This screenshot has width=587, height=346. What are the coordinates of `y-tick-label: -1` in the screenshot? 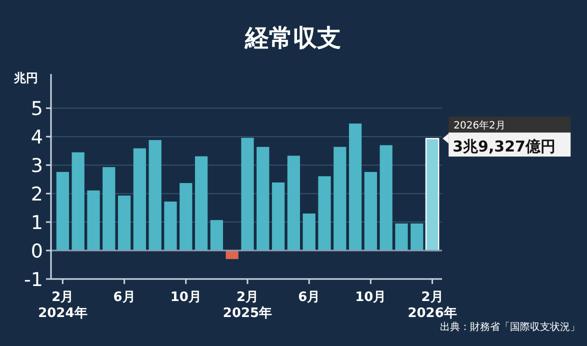 It's located at (33, 280).